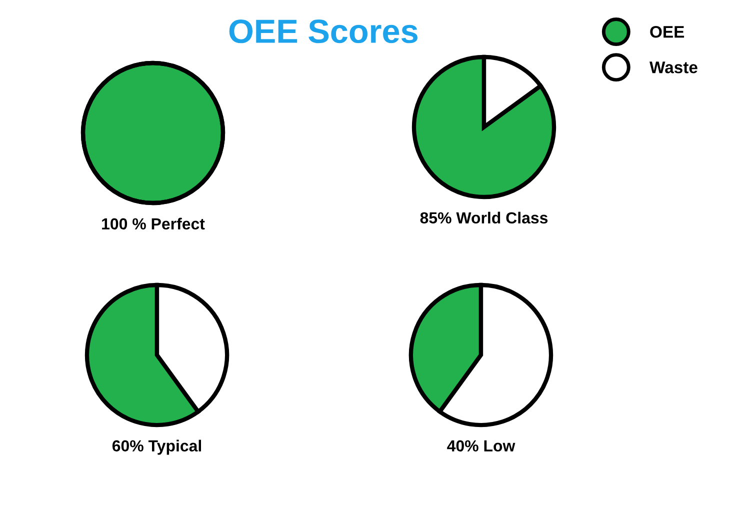  What do you see at coordinates (481, 446) in the screenshot?
I see `text: 40% Low` at bounding box center [481, 446].